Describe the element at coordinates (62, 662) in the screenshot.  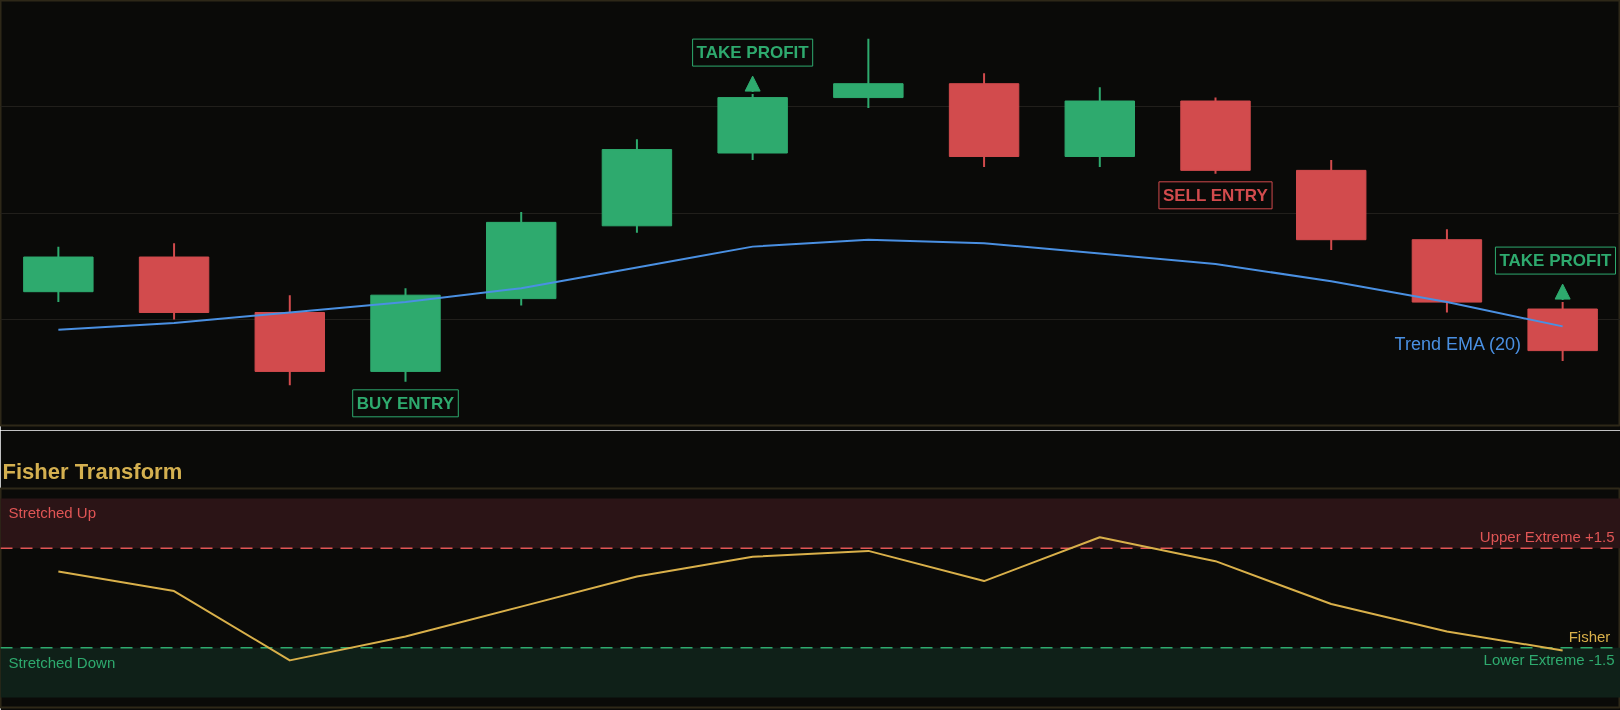
I see `band-label: Stretched Down` at that location.